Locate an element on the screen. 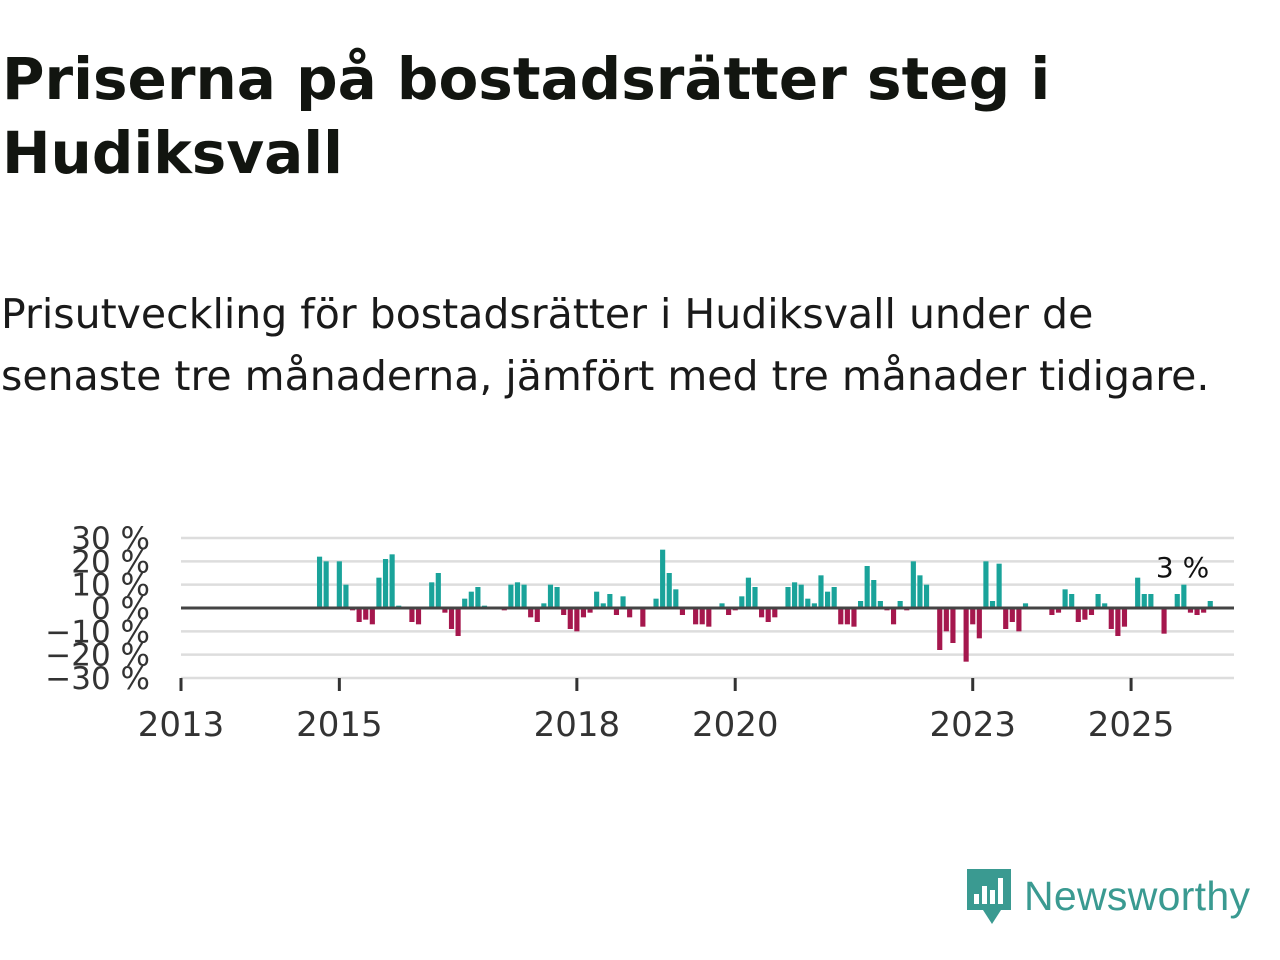  y-tick-label: −30 % is located at coordinates (97, 679).